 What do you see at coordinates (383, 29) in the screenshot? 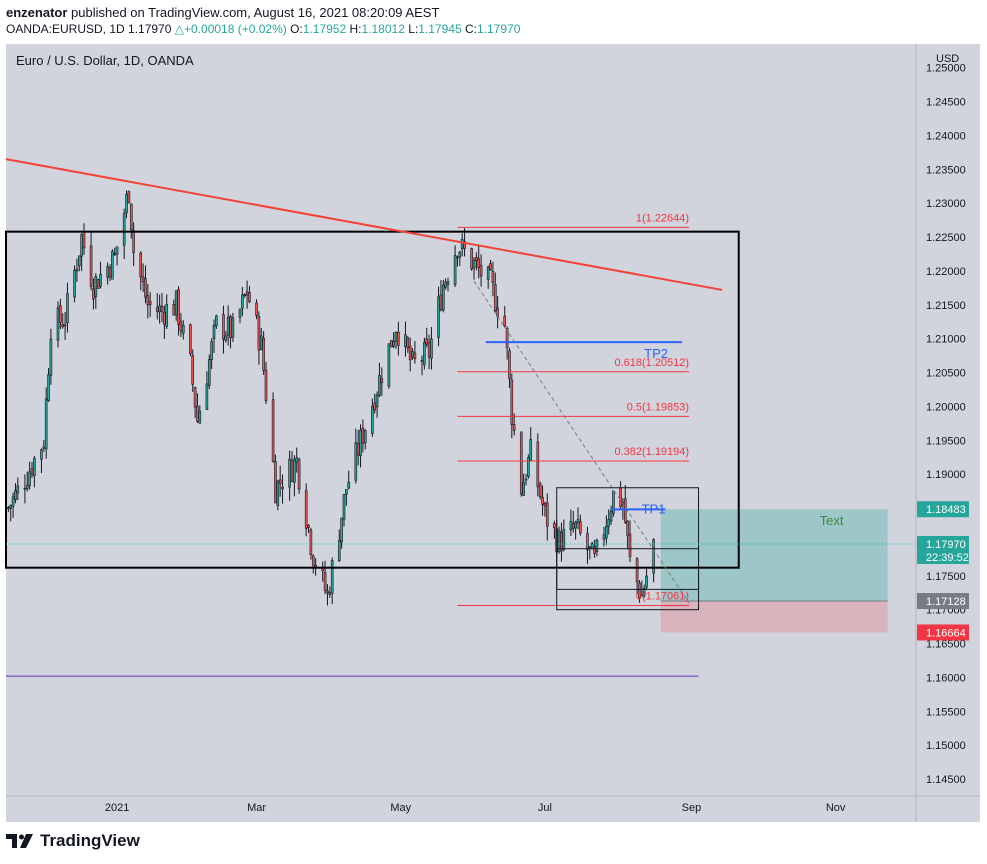
I see `high-value: 1.18012` at bounding box center [383, 29].